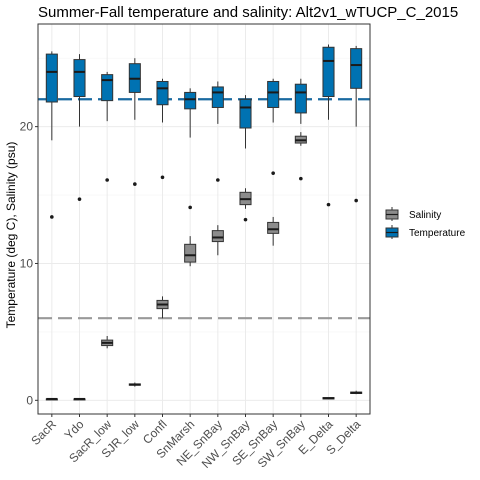 The height and width of the screenshot is (480, 480). I want to click on temperature-ne_snbay-outlier, so click(218, 180).